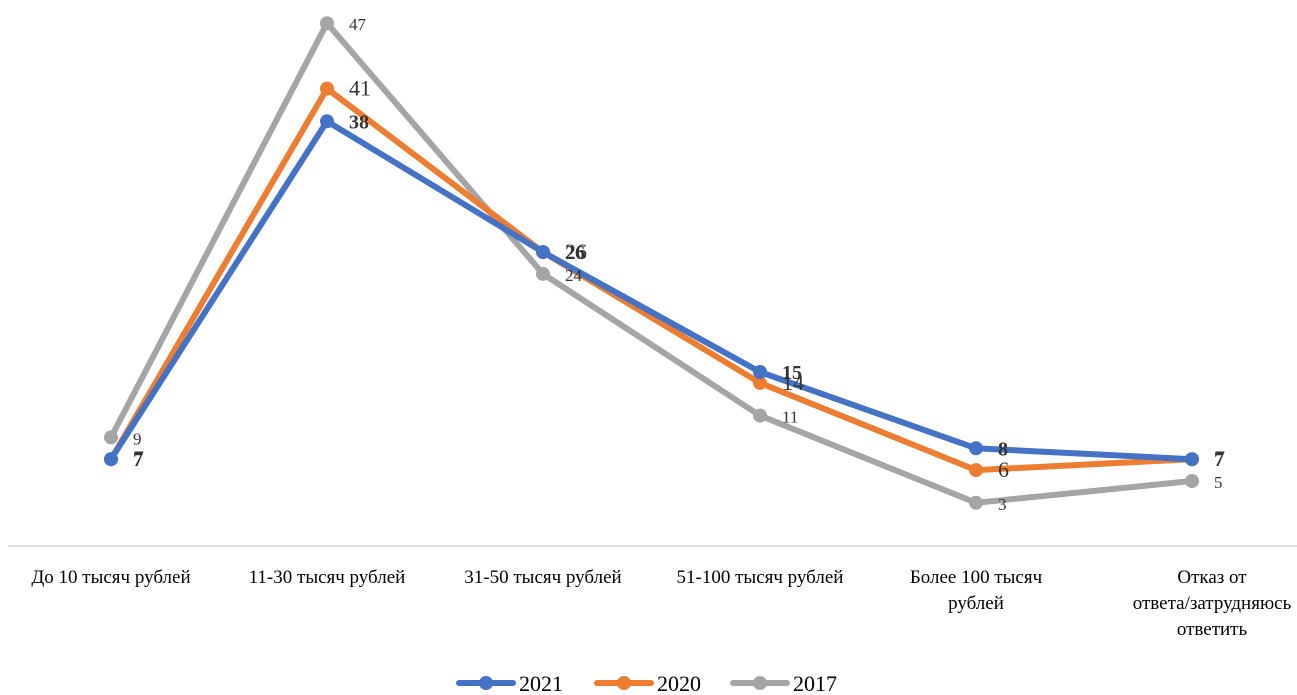  I want to click on category-label: До 10 тысяч рублей, so click(110, 577).